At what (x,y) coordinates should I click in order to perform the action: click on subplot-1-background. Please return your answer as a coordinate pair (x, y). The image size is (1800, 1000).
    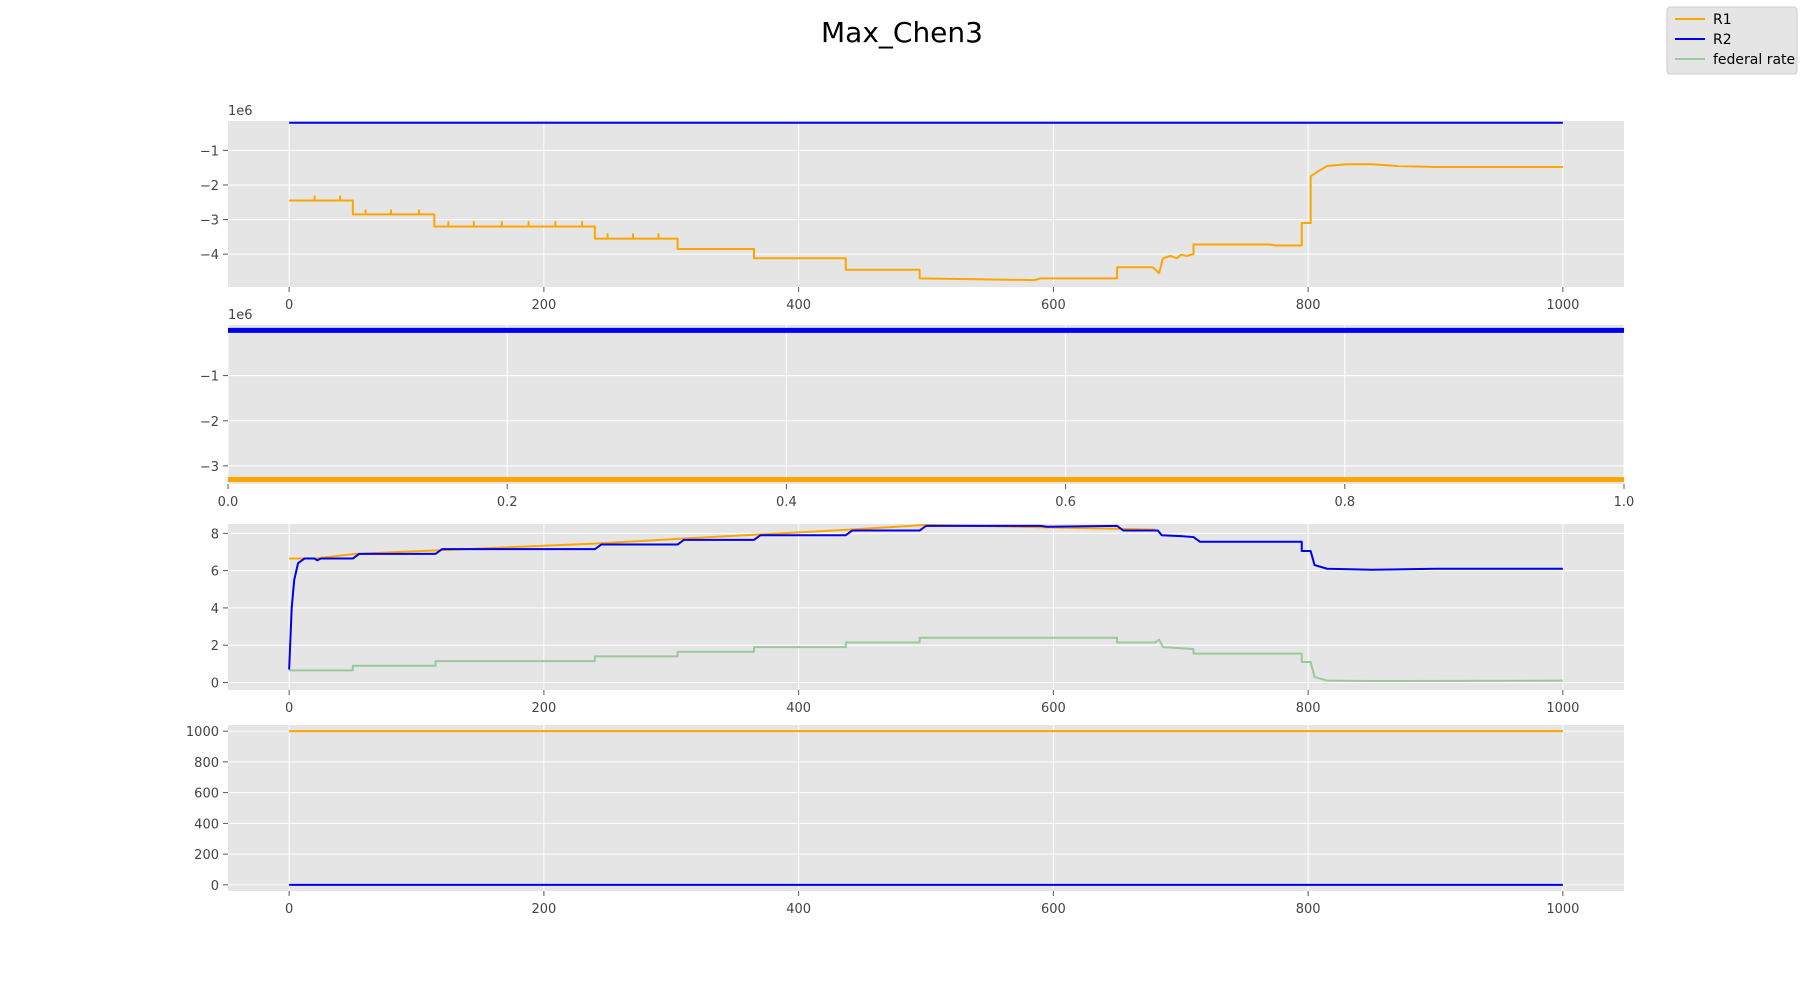
    Looking at the image, I should click on (926, 204).